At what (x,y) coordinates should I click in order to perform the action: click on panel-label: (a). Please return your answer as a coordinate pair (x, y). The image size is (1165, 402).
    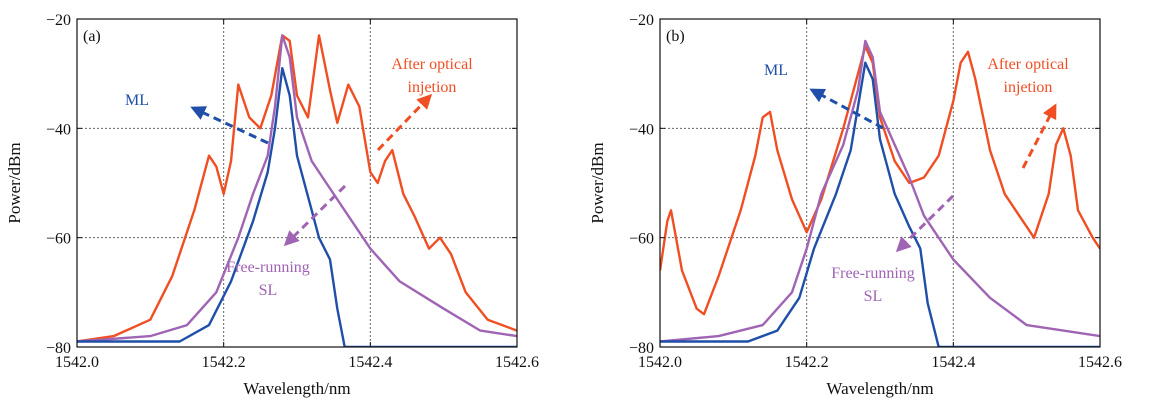
    Looking at the image, I should click on (92, 36).